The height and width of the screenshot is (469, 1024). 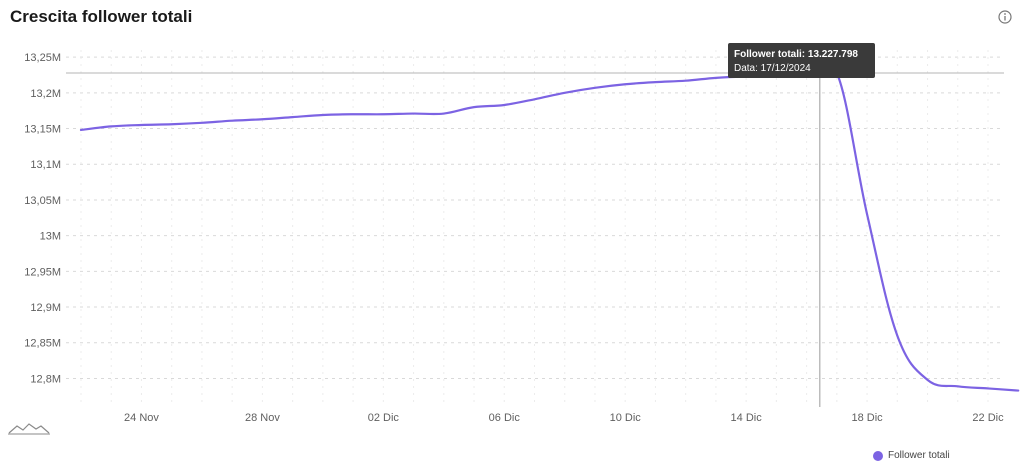 I want to click on x-tick-label: 22 Dic, so click(x=988, y=418).